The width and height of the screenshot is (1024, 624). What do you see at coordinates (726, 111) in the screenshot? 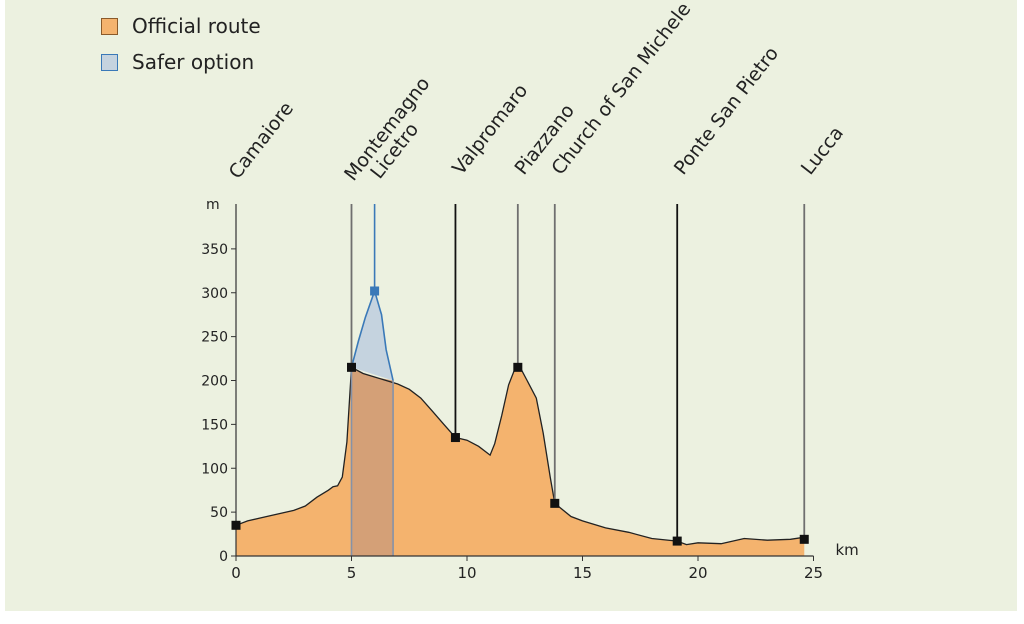
I see `waypoint-label: Ponte San Pietro` at bounding box center [726, 111].